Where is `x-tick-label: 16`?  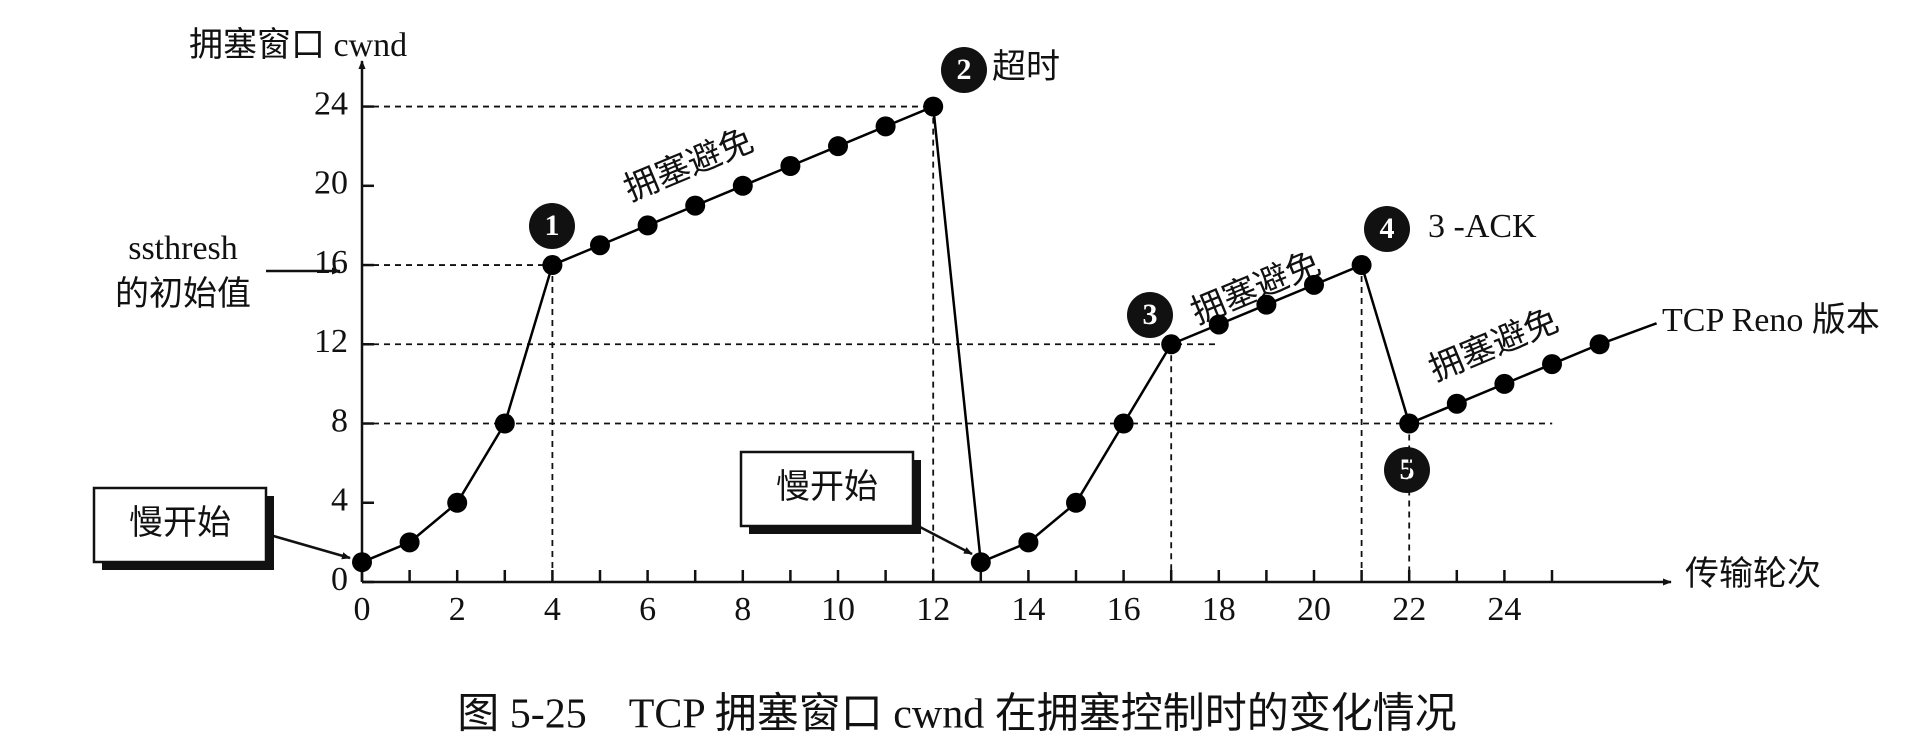
x-tick-label: 16 is located at coordinates (1124, 609).